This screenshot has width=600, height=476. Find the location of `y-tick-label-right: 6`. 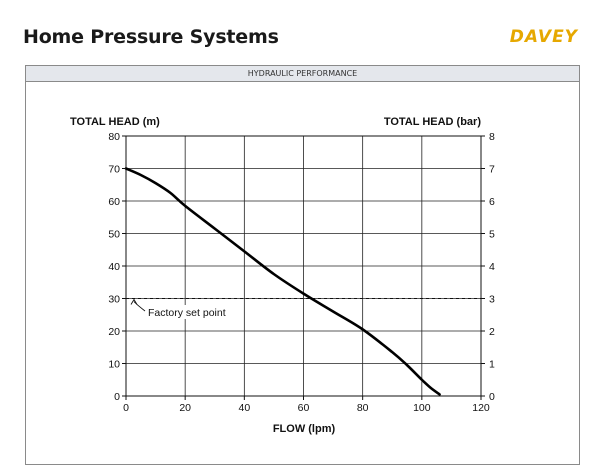

y-tick-label-right: 6 is located at coordinates (492, 202).